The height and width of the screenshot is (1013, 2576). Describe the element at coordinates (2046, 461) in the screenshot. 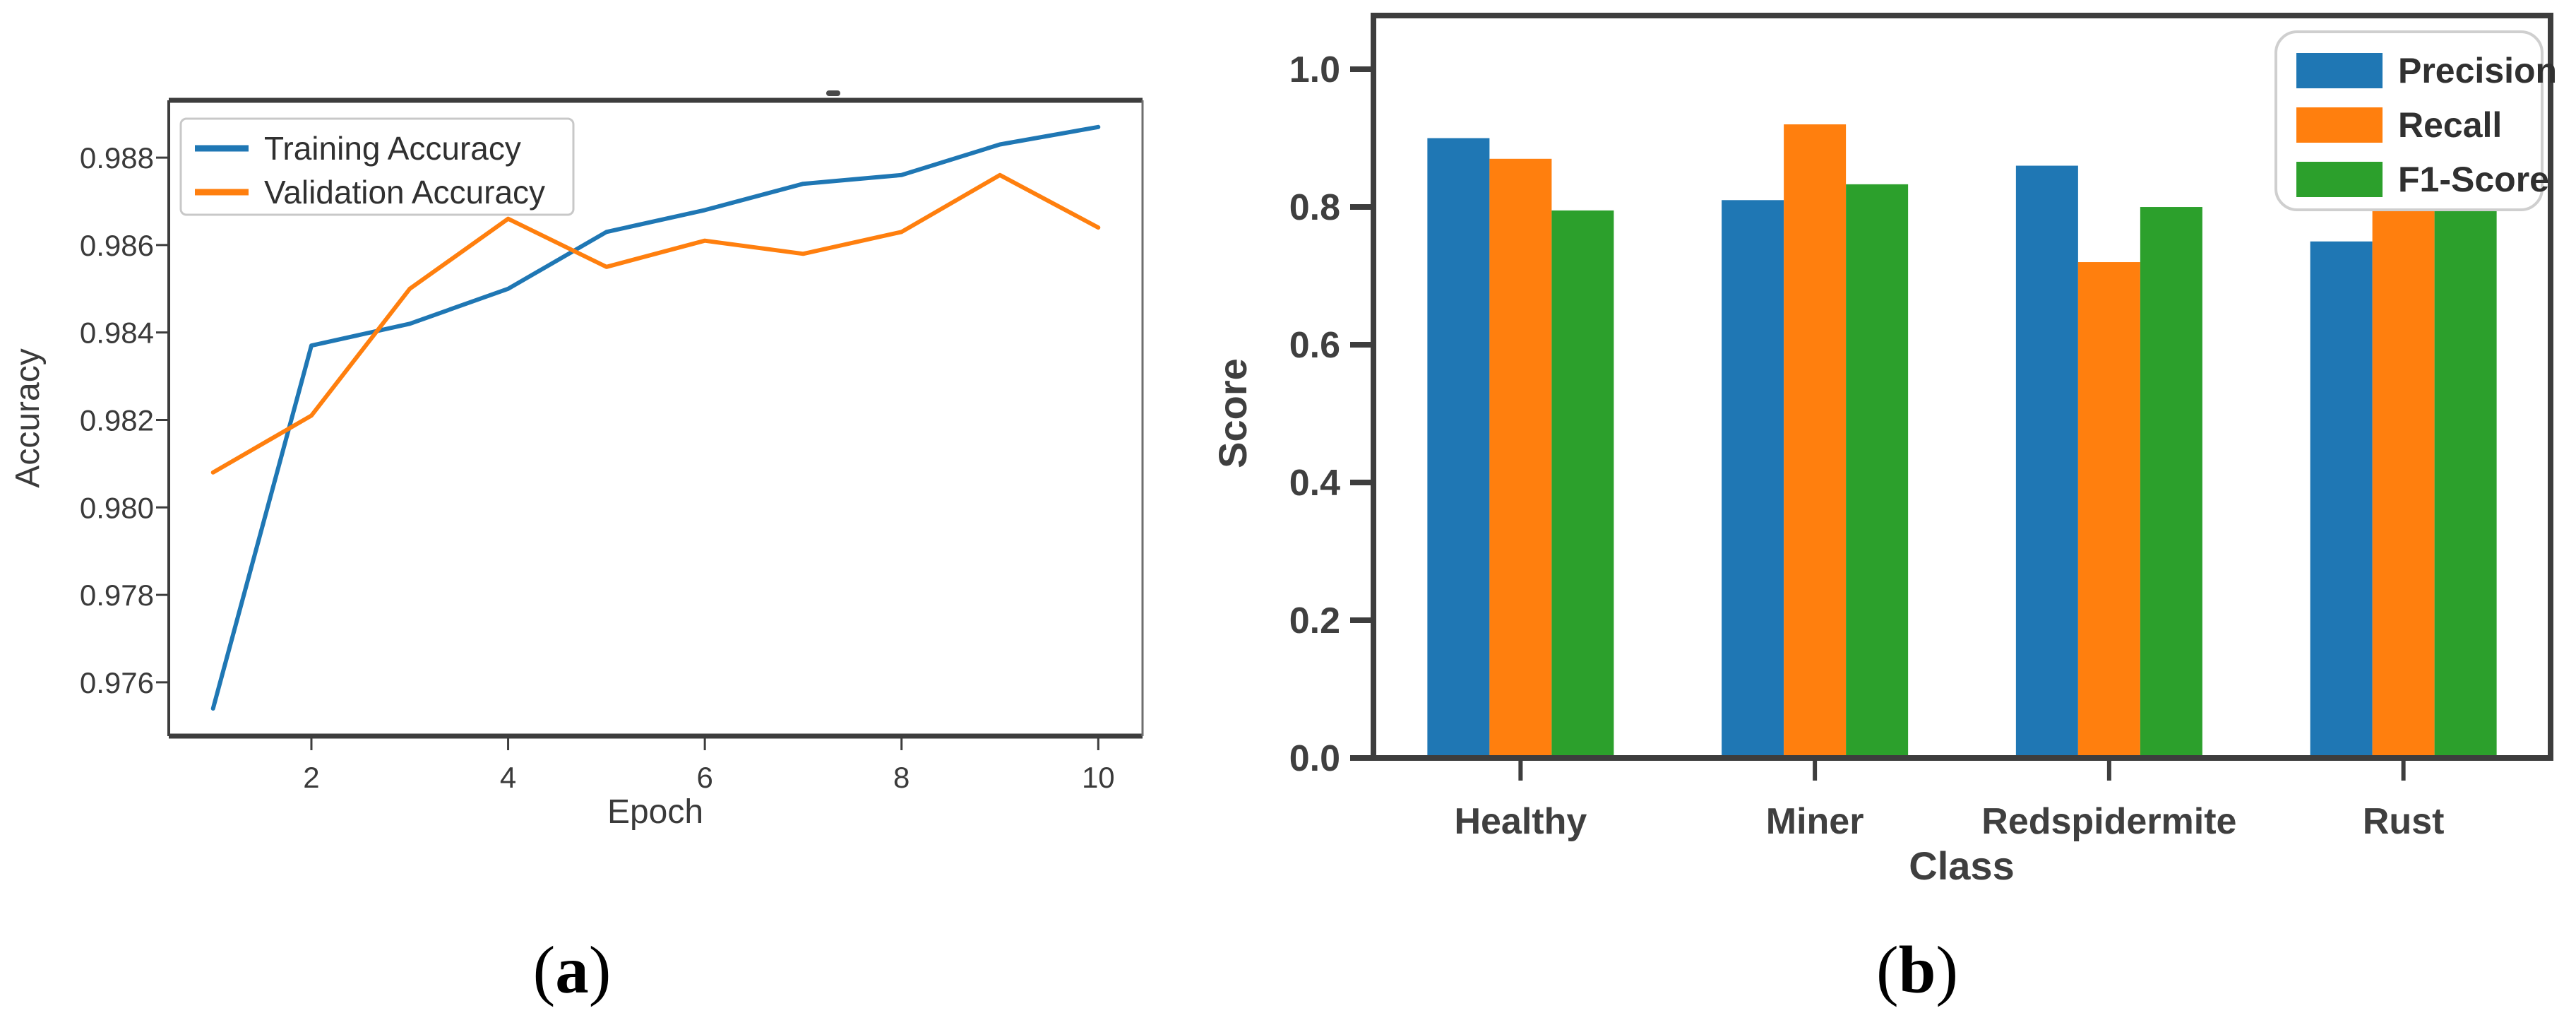

I see `bar-redspidermite-precision` at that location.